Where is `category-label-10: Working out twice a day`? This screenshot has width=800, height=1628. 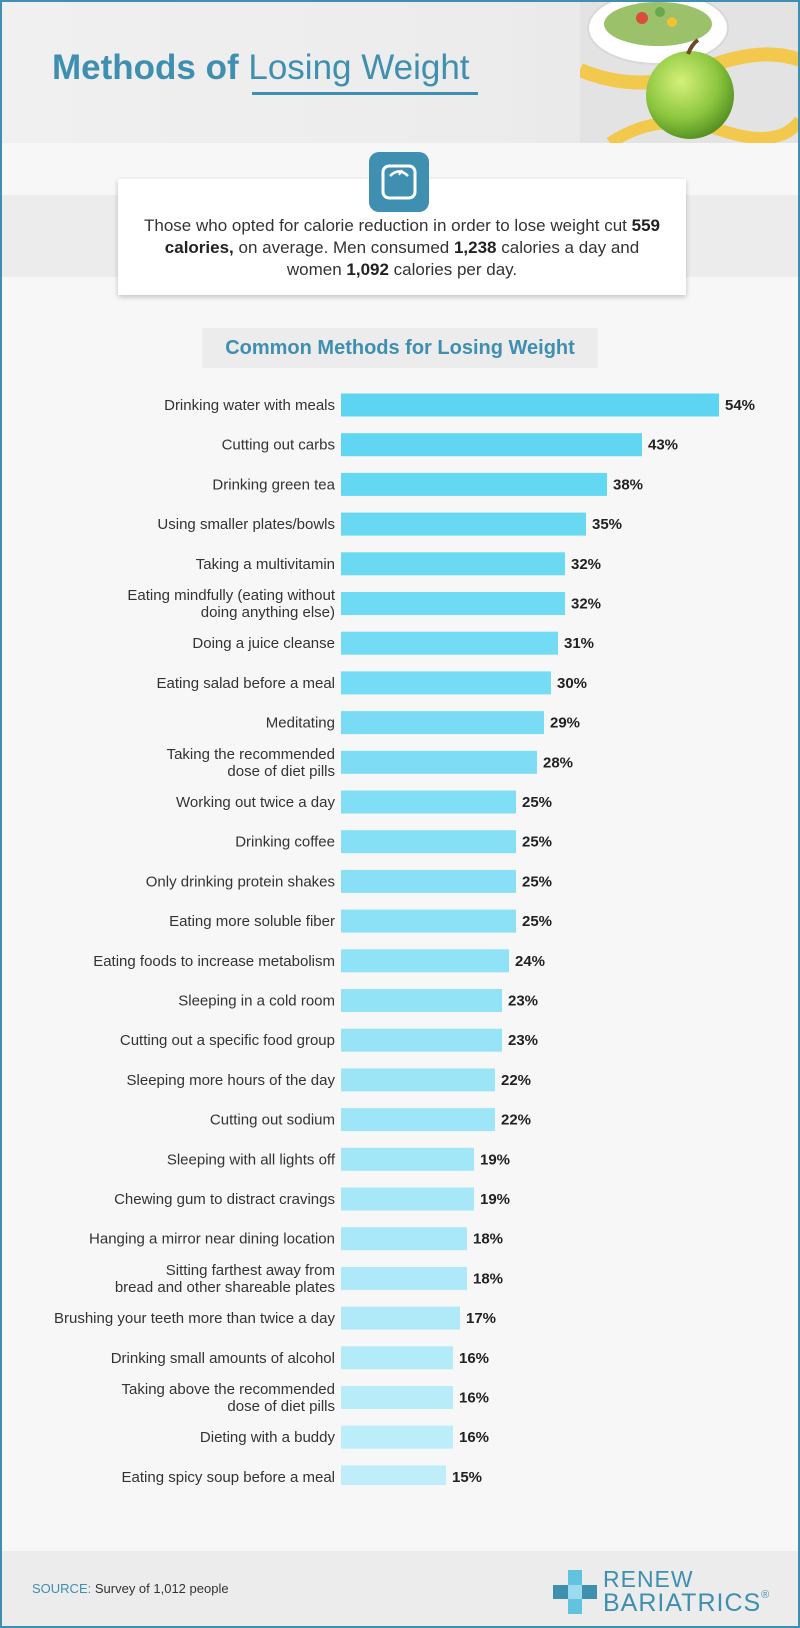
category-label-10: Working out twice a day is located at coordinates (255, 802).